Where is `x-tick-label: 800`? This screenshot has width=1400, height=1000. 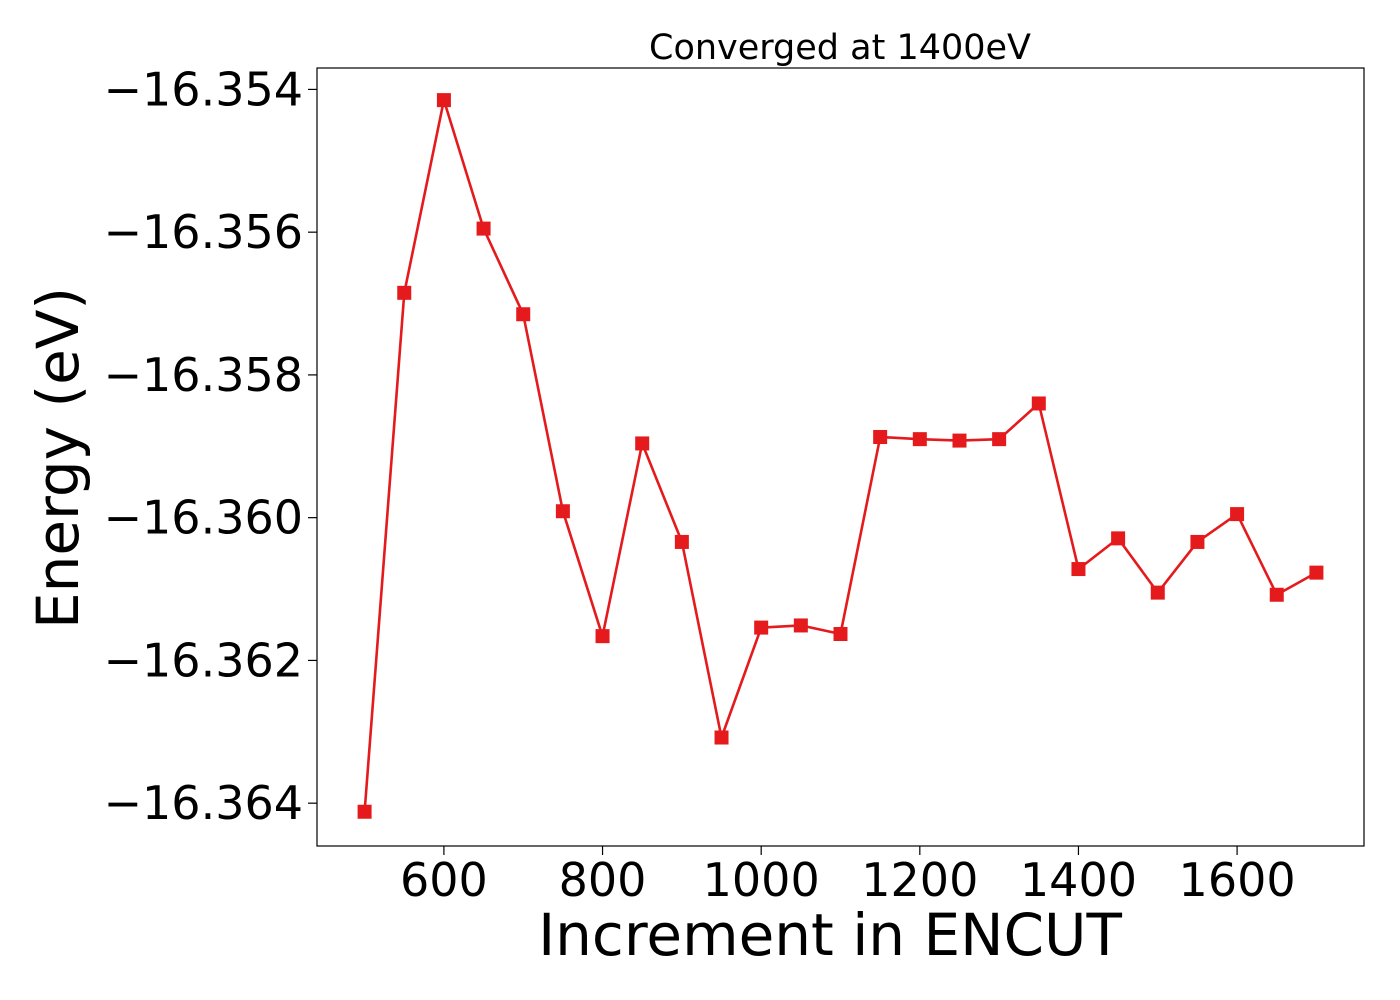
x-tick-label: 800 is located at coordinates (603, 880).